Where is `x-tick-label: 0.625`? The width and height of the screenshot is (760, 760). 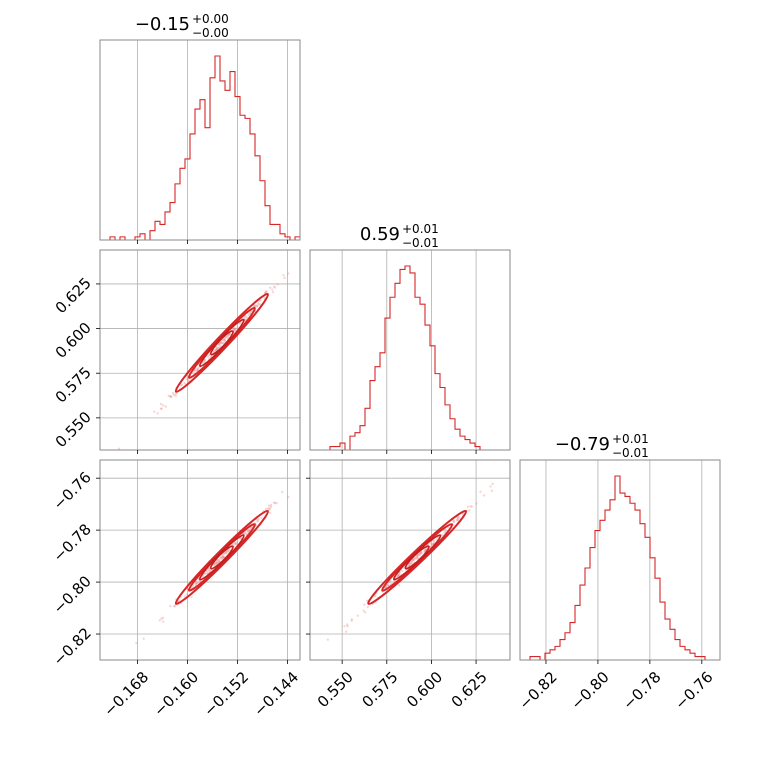 x-tick-label: 0.625 is located at coordinates (469, 689).